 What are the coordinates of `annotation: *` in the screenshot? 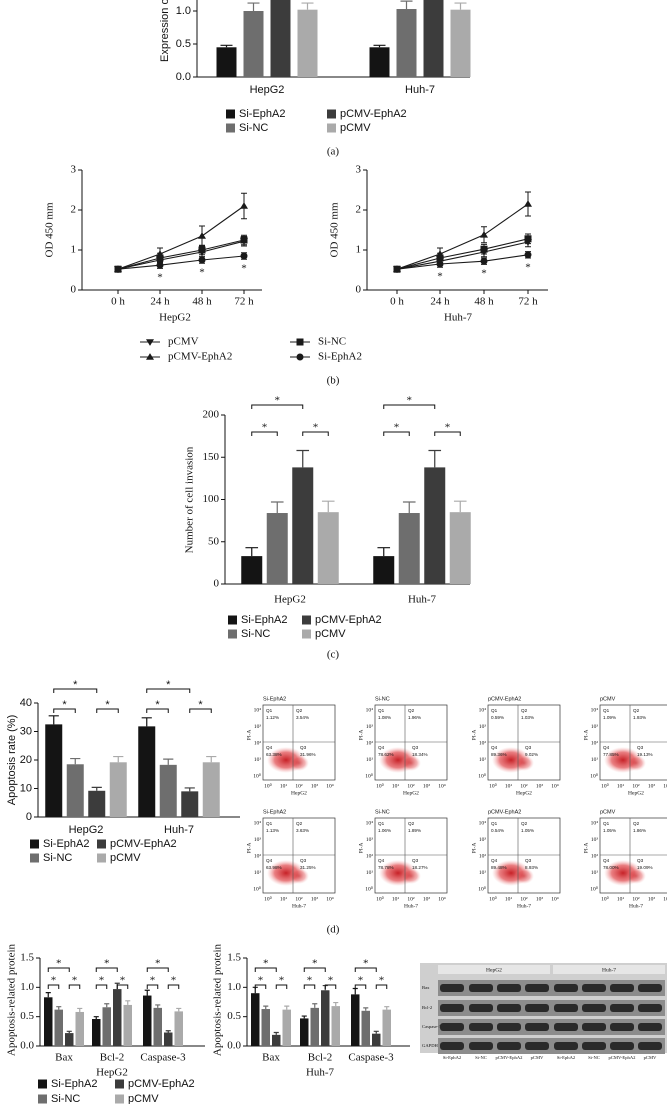 It's located at (244, 269).